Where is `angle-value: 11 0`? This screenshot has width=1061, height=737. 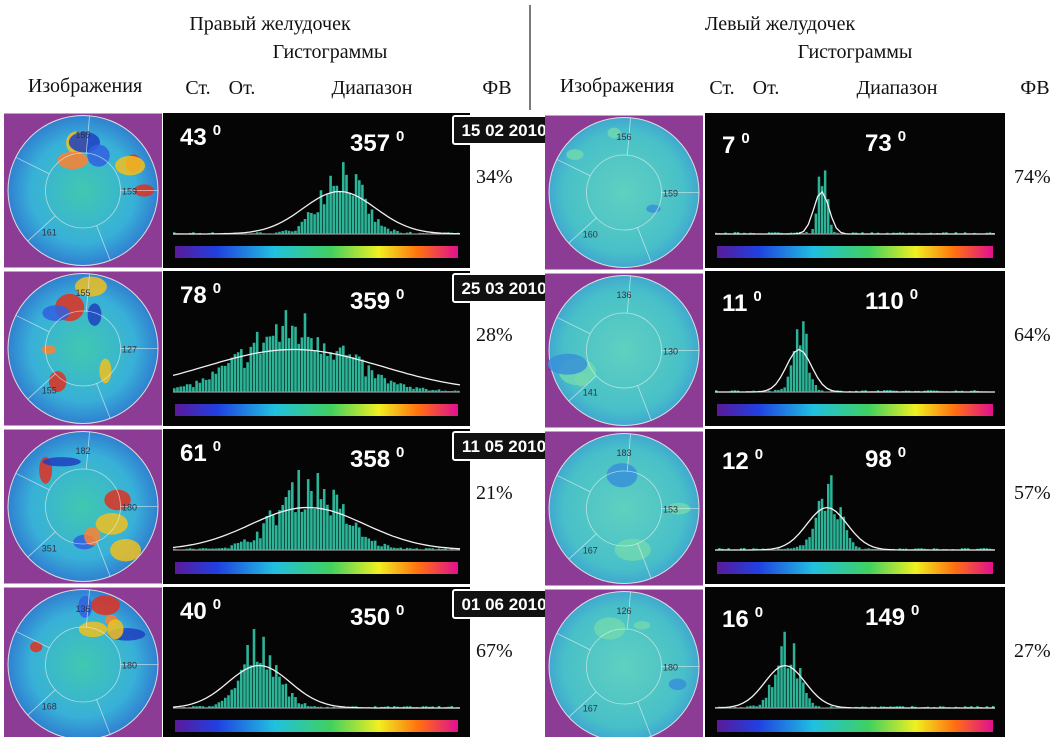 angle-value: 11 0 is located at coordinates (742, 302).